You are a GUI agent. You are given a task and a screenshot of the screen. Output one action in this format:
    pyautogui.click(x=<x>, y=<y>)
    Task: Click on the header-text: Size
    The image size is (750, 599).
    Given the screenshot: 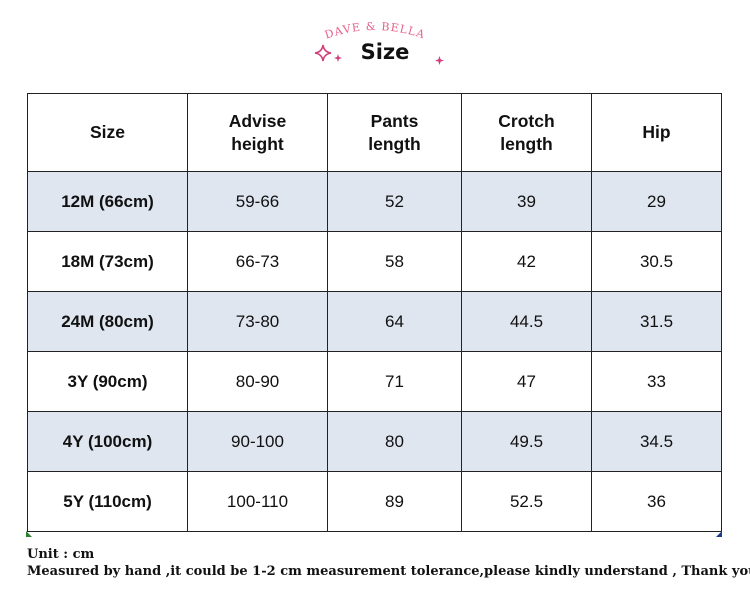 What is the action you would take?
    pyautogui.click(x=107, y=132)
    